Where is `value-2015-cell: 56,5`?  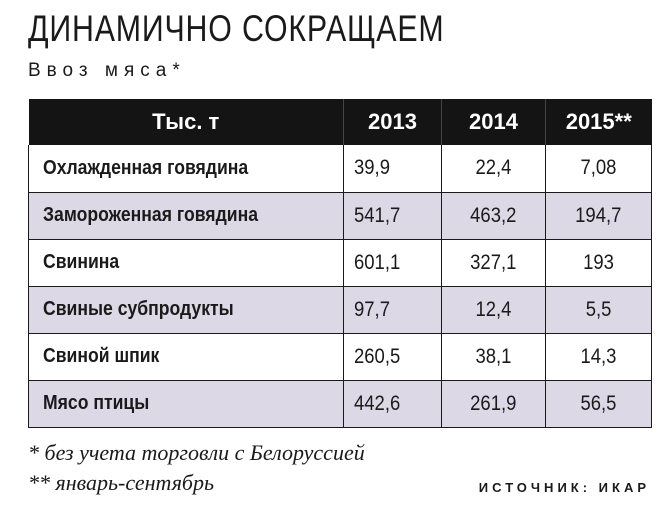 value-2015-cell: 56,5 is located at coordinates (598, 404).